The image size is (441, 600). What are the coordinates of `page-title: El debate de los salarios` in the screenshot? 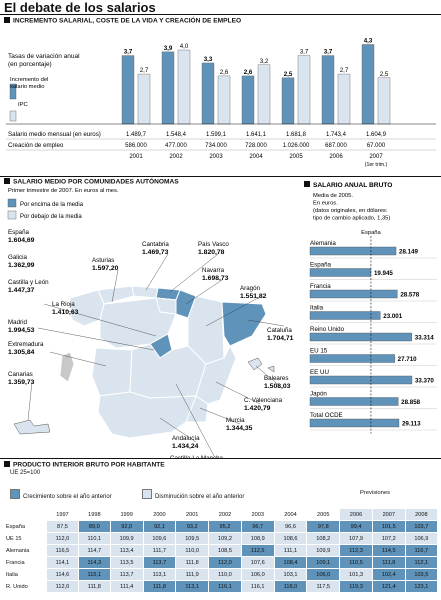 It's located at (80, 7).